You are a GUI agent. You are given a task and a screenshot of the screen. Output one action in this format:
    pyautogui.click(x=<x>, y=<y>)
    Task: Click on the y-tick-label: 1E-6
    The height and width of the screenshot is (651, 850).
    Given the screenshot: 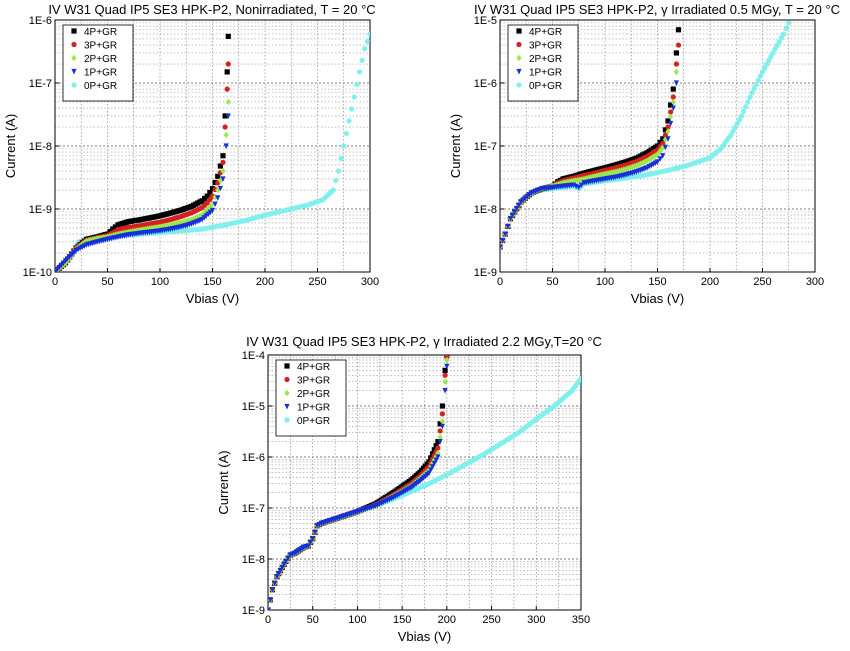 What is the action you would take?
    pyautogui.click(x=485, y=84)
    